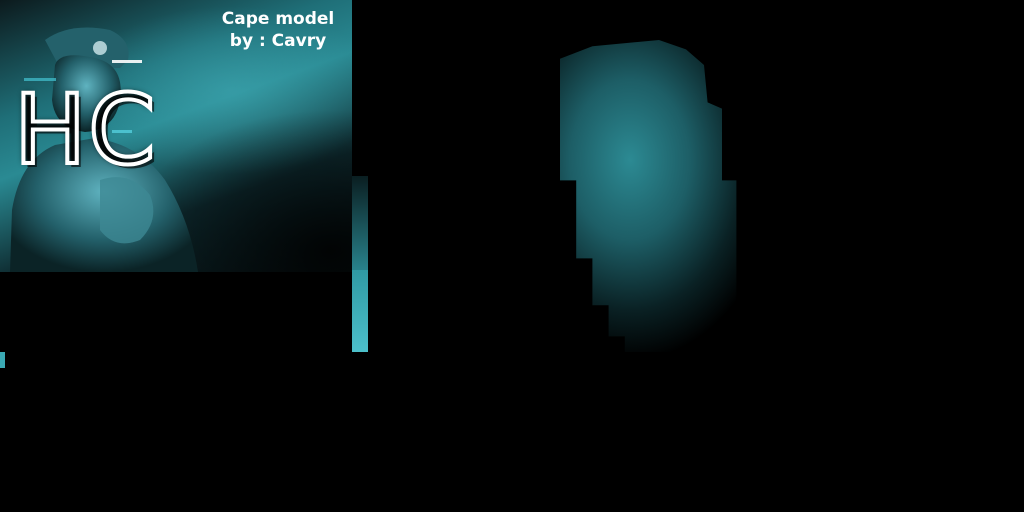  Describe the element at coordinates (278, 19) in the screenshot. I see `caption-title: Cape model` at that location.